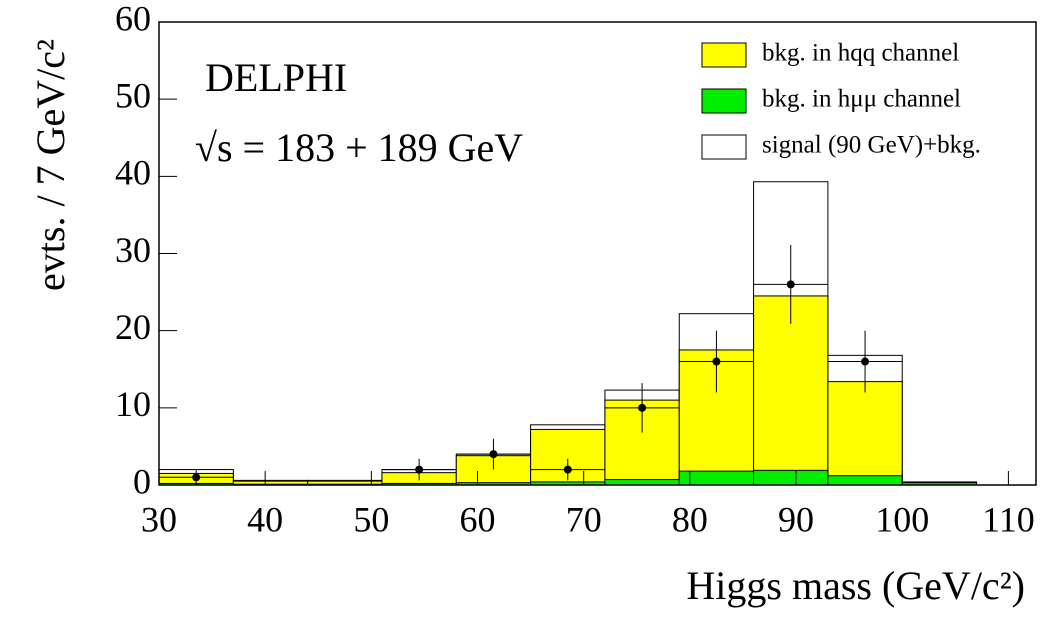 The width and height of the screenshot is (1054, 626). What do you see at coordinates (133, 173) in the screenshot?
I see `y-tick-label: 40` at bounding box center [133, 173].